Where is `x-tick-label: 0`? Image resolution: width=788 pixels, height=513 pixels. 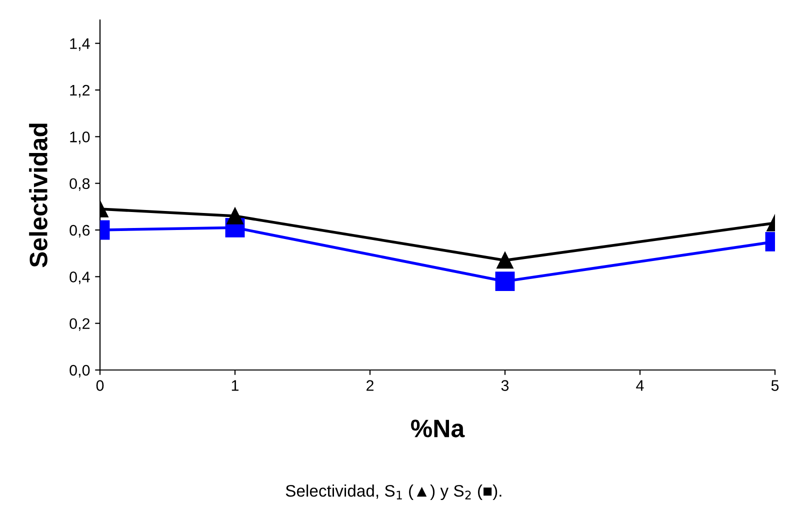
x-tick-label: 0 is located at coordinates (100, 385).